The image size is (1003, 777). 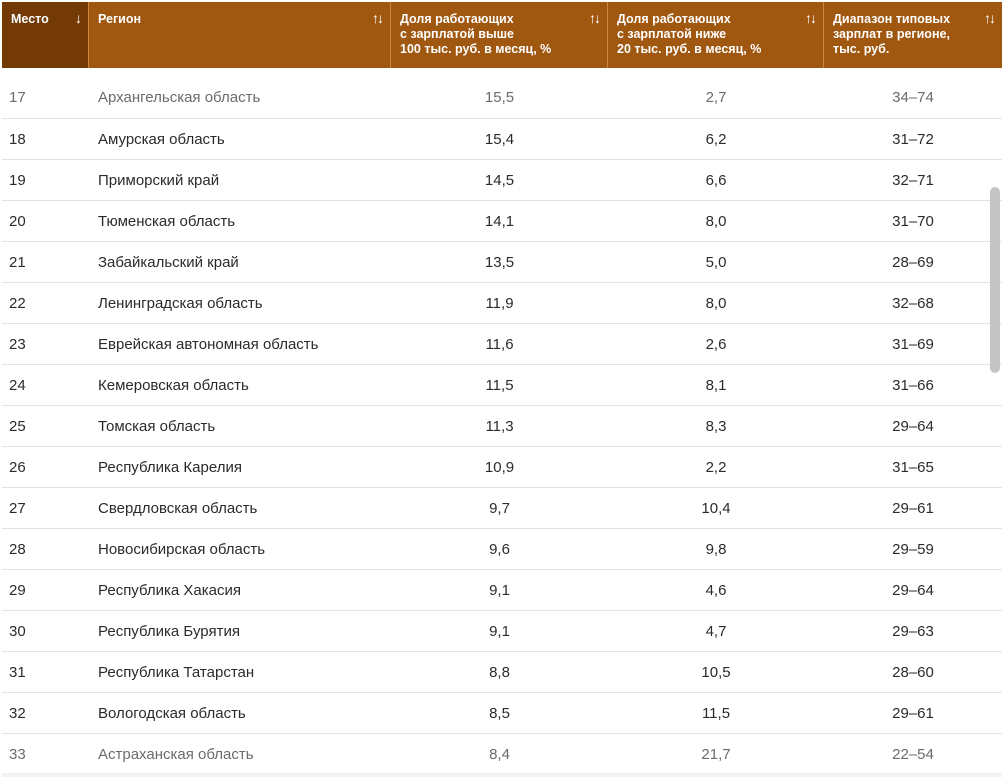 I want to click on rank-cell: 20, so click(x=17, y=221).